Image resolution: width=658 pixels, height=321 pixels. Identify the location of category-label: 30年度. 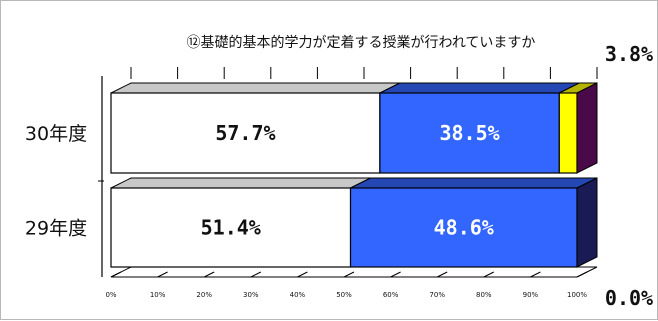
(56, 134).